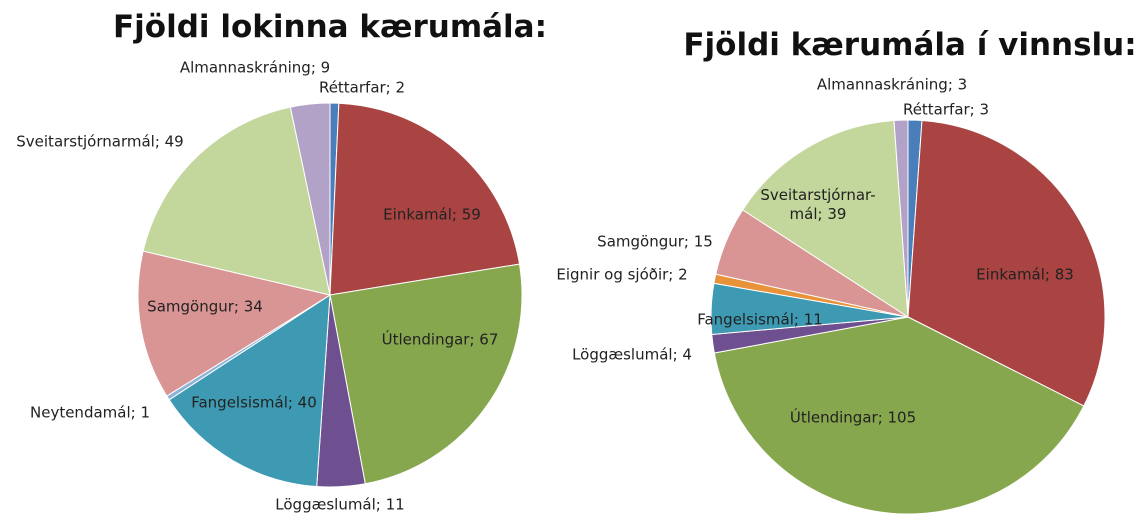  I want to click on slice-label: Almannaskráning; 9, so click(255, 67).